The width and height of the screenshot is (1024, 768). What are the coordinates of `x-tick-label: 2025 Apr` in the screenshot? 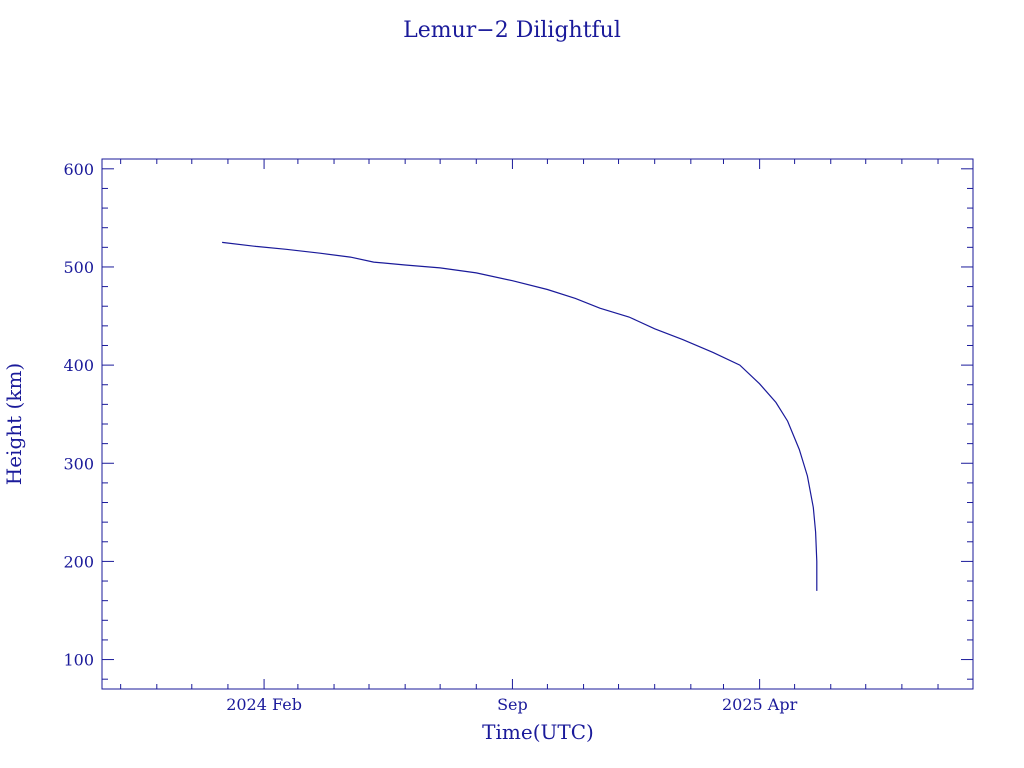 It's located at (760, 704).